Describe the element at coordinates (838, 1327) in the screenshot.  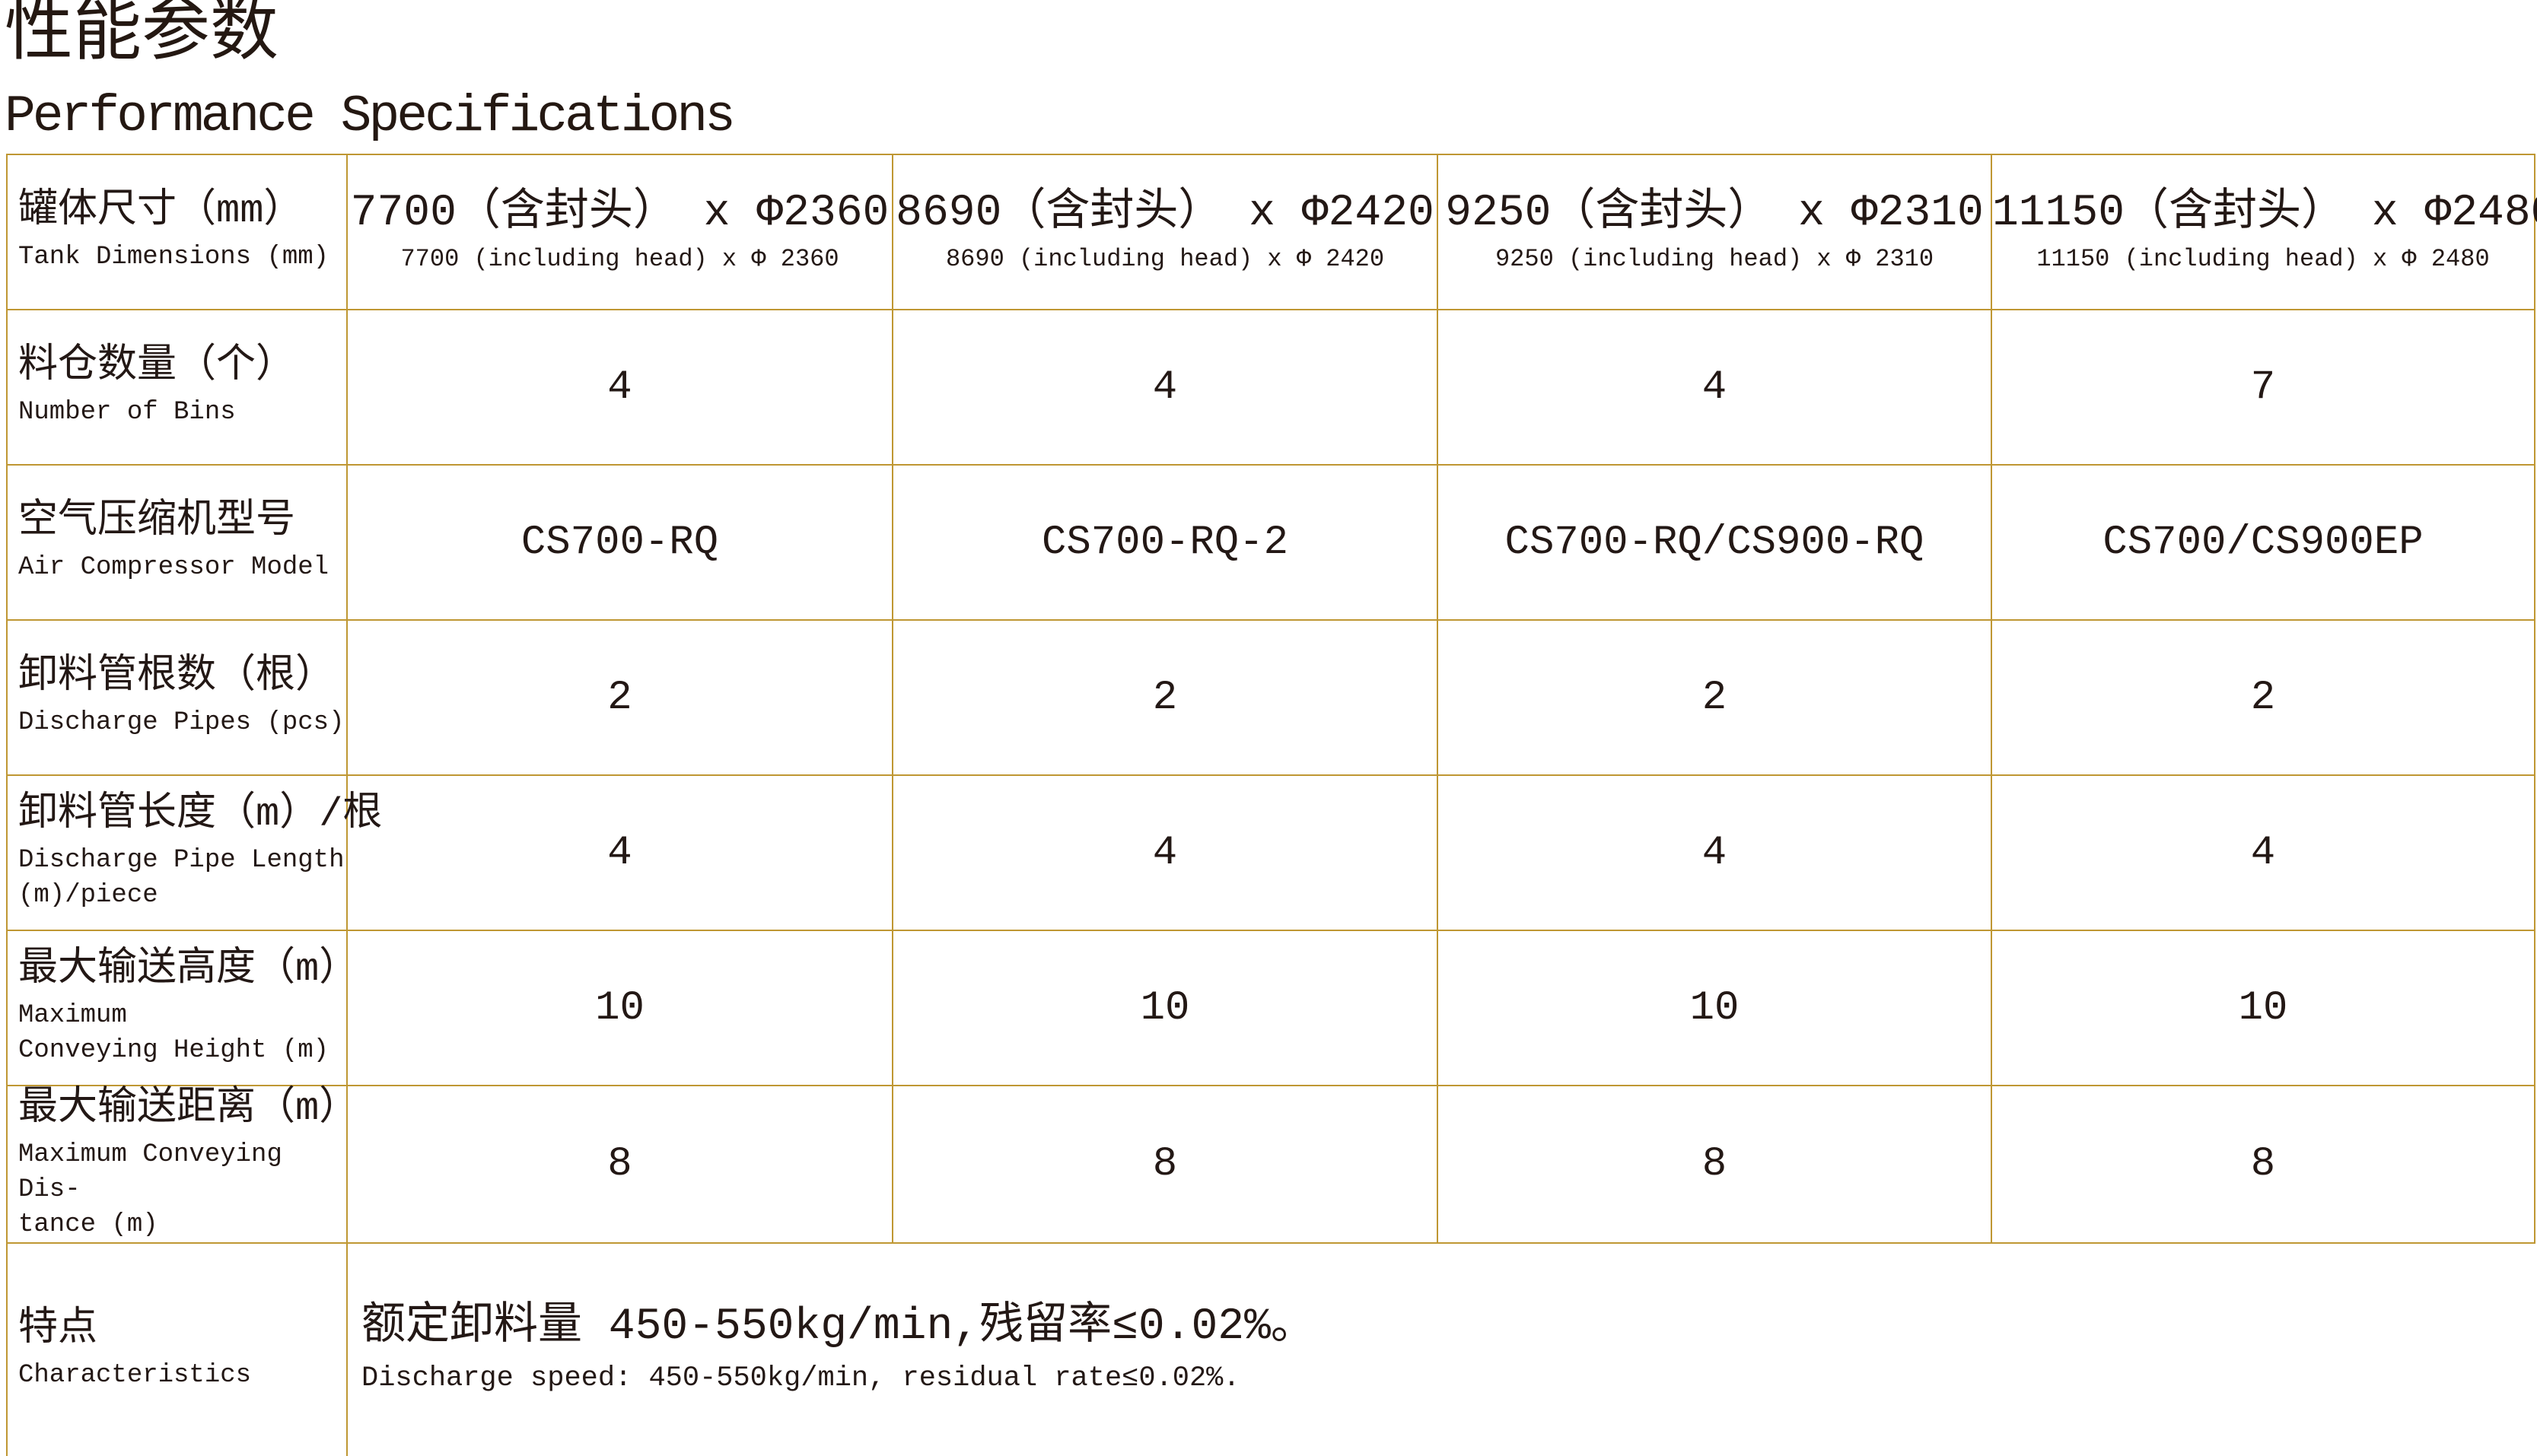
I see `characteristics-note-cn: 额定卸料量 450-550kg/min,残留率≤0.02%。` at that location.